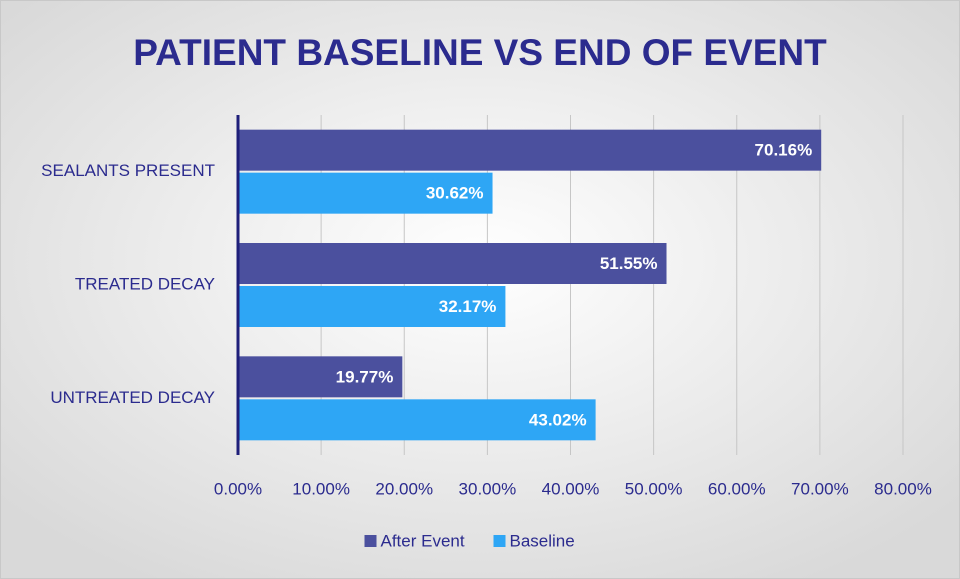 This screenshot has height=579, width=960. I want to click on y-tick-label: TREATED DECAY, so click(145, 283).